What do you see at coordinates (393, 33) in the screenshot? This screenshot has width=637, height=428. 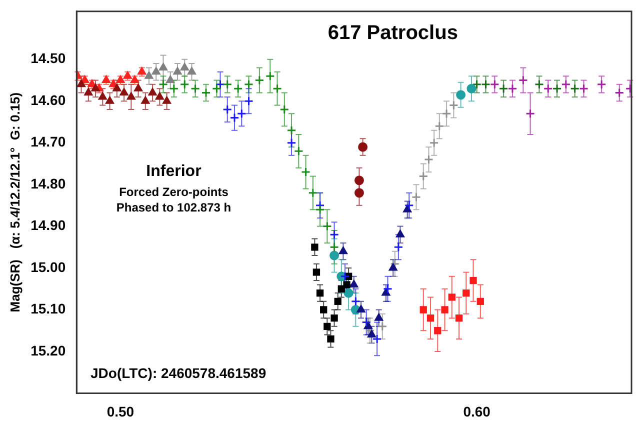 I see `text: 617 Patroclus` at bounding box center [393, 33].